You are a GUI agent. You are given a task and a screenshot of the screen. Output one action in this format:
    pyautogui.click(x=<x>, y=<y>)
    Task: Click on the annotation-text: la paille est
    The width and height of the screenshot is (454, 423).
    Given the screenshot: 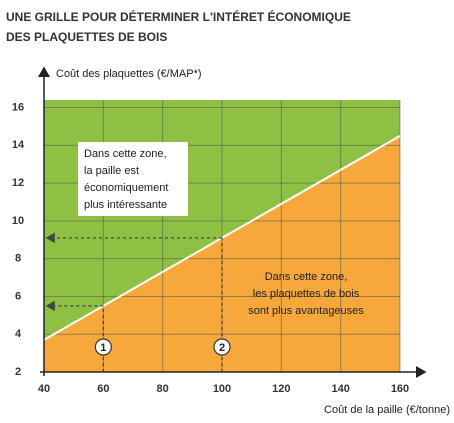 What is the action you would take?
    pyautogui.click(x=111, y=171)
    